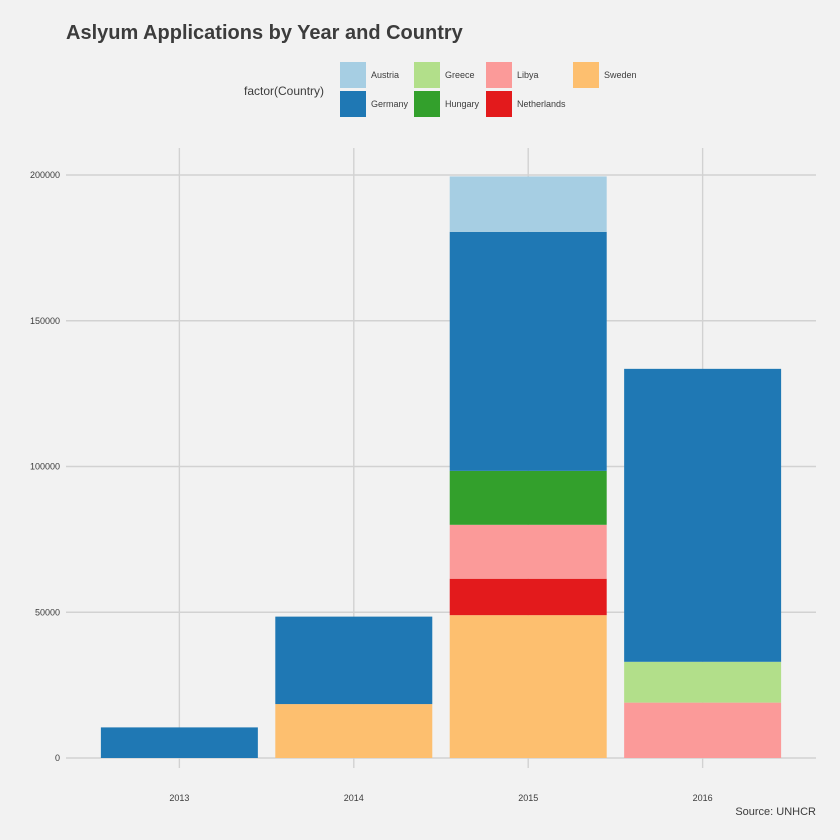 The width and height of the screenshot is (840, 840). I want to click on legend-label: Germany, so click(390, 104).